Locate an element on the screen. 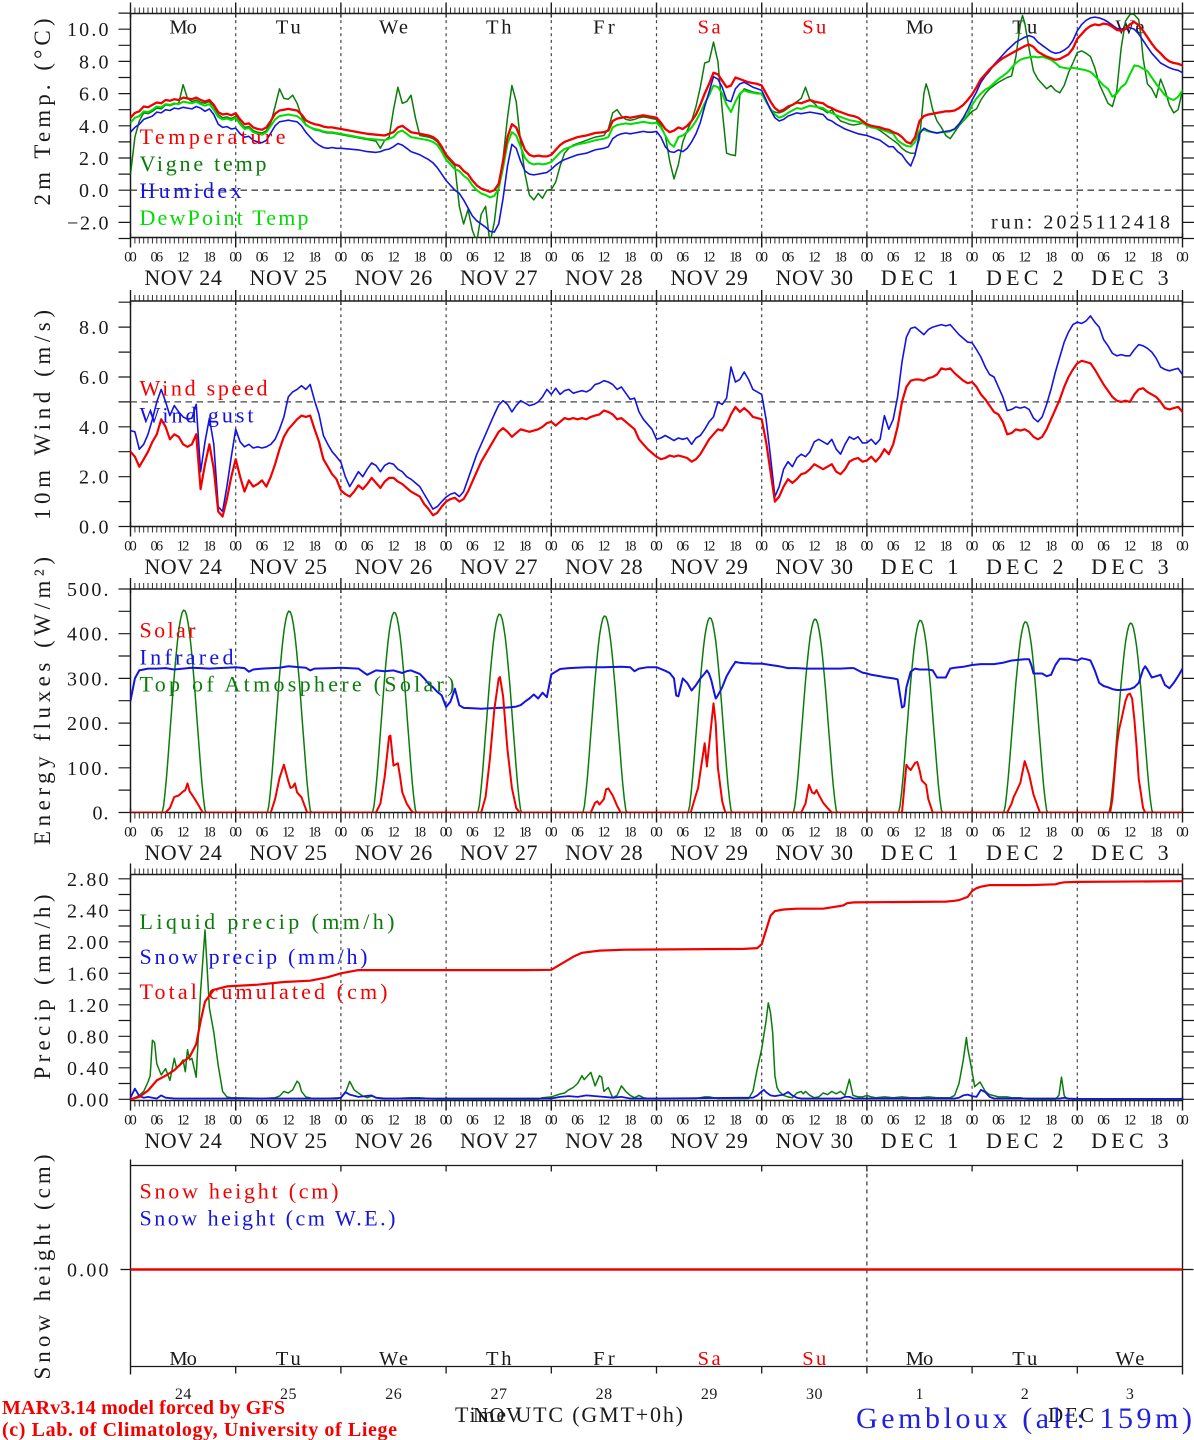 This screenshot has height=1440, width=1194. svg-text: Temperature is located at coordinates (213, 136).